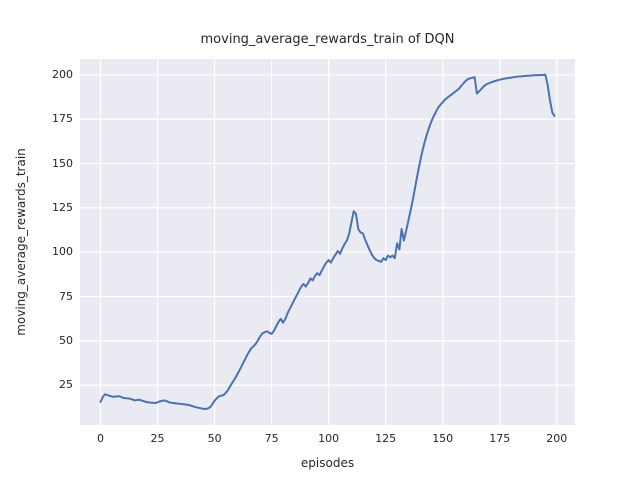 The height and width of the screenshot is (480, 640). What do you see at coordinates (386, 438) in the screenshot?
I see `x-tick-label: 125` at bounding box center [386, 438].